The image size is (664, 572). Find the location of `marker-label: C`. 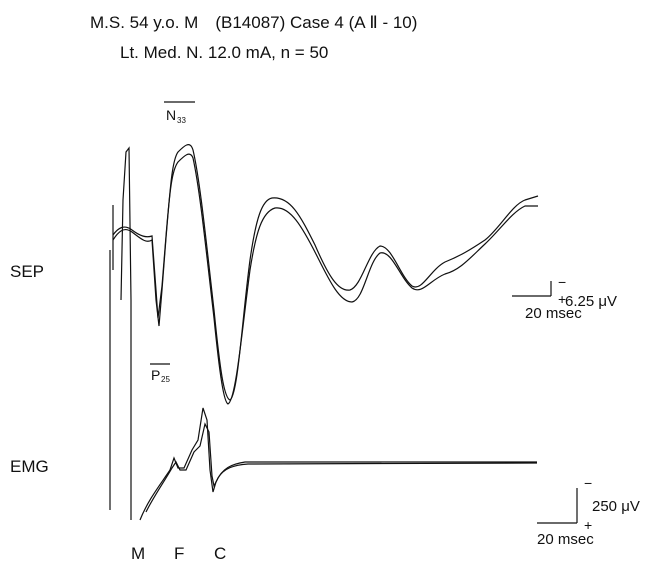

marker-label: C is located at coordinates (220, 553).